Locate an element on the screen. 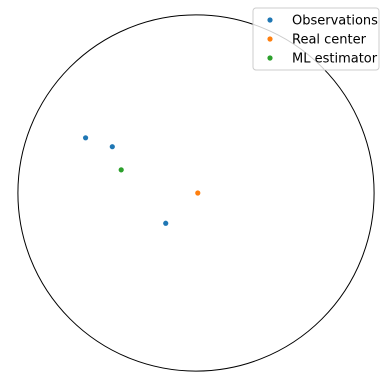  legend-marker-real-center is located at coordinates (270, 39).